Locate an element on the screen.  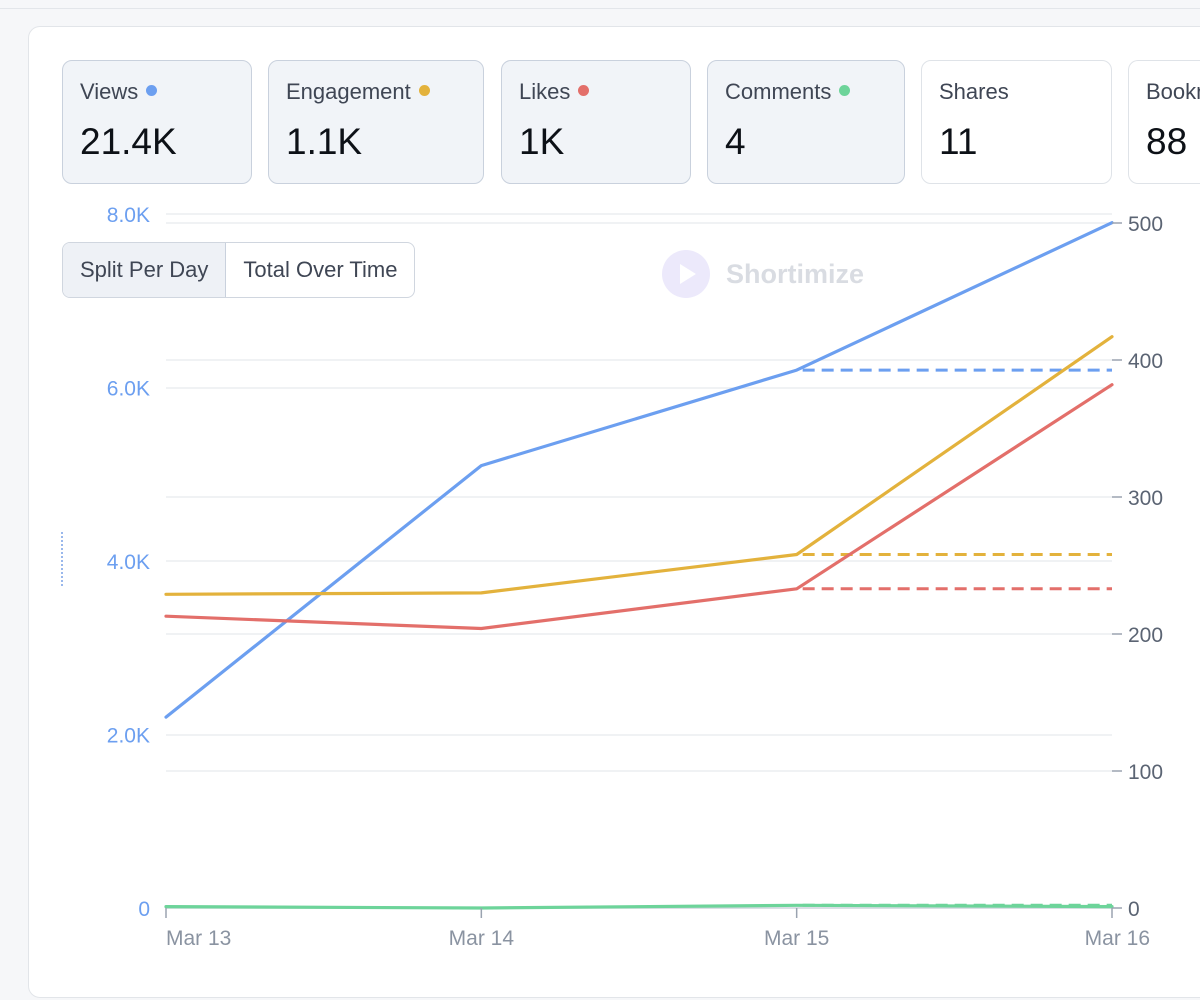
watermark: Shortimize is located at coordinates (763, 274).